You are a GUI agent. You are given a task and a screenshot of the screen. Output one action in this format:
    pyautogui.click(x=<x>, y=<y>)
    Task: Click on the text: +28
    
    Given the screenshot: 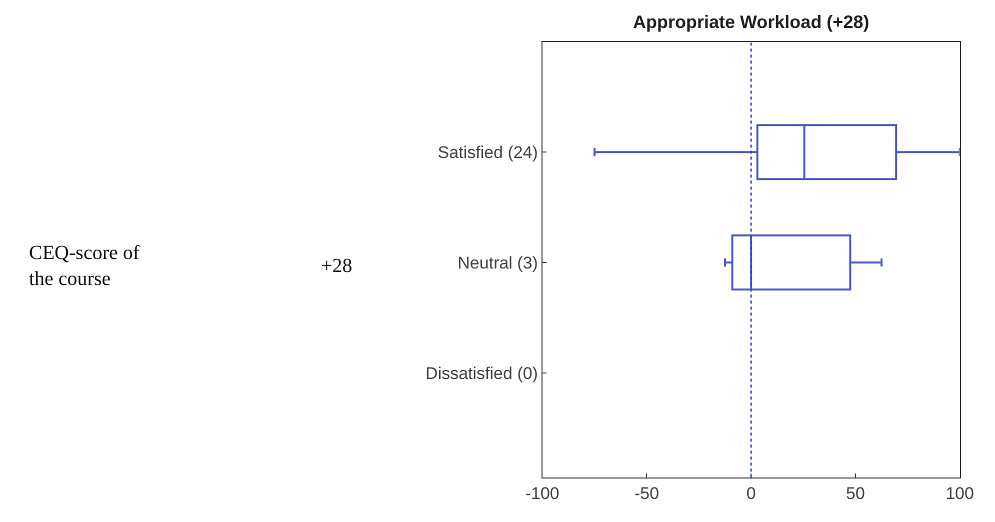 What is the action you would take?
    pyautogui.click(x=336, y=266)
    